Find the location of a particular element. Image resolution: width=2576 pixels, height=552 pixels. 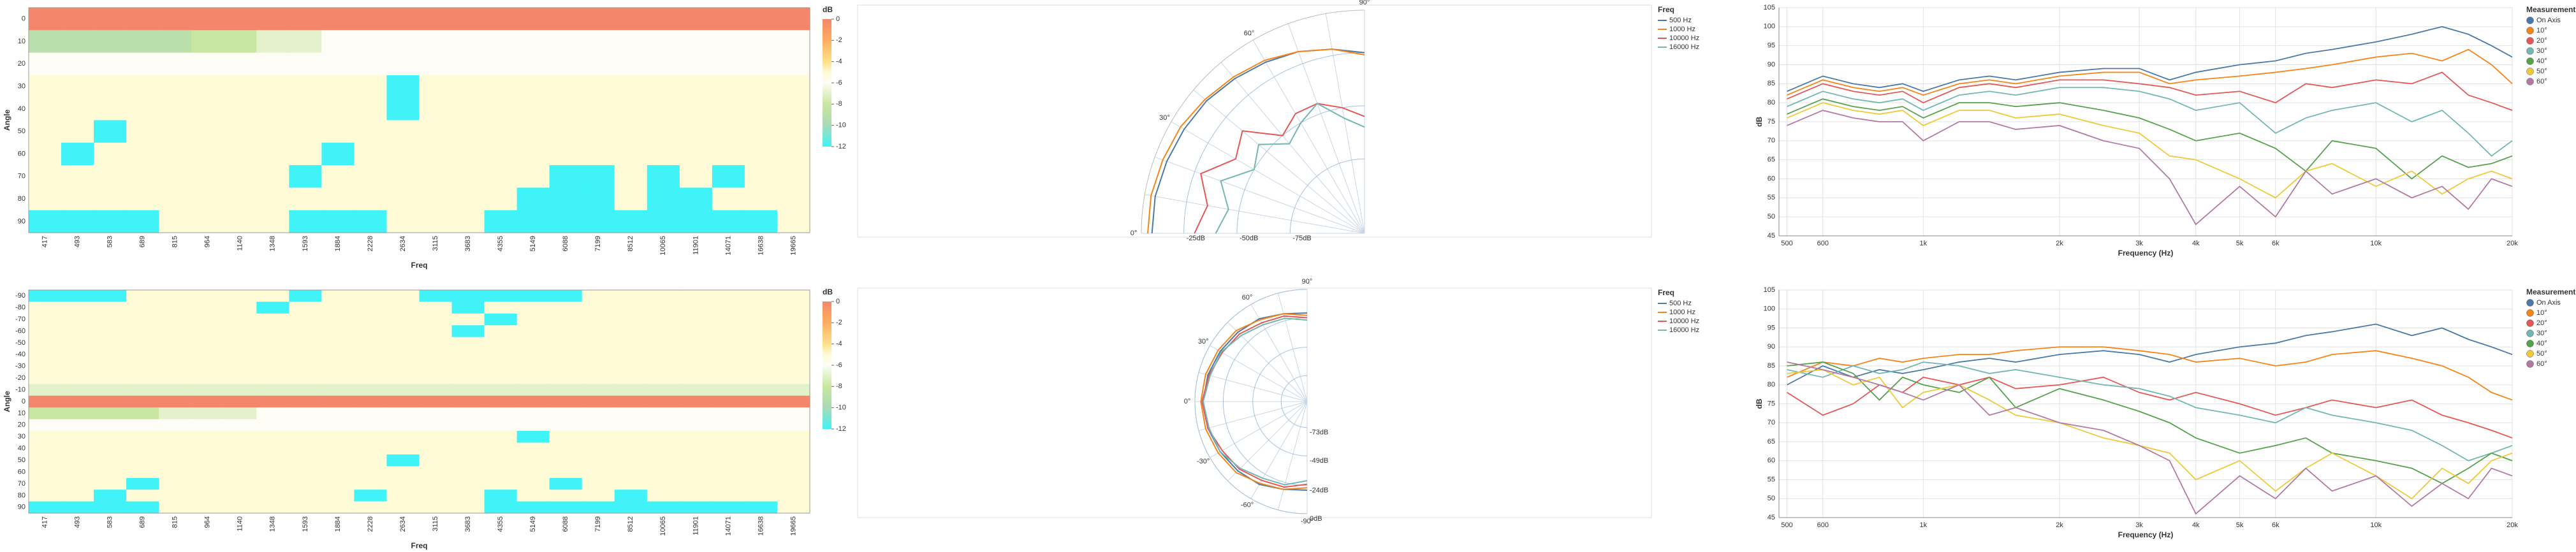

polar-series-line is located at coordinates (1256, 141).